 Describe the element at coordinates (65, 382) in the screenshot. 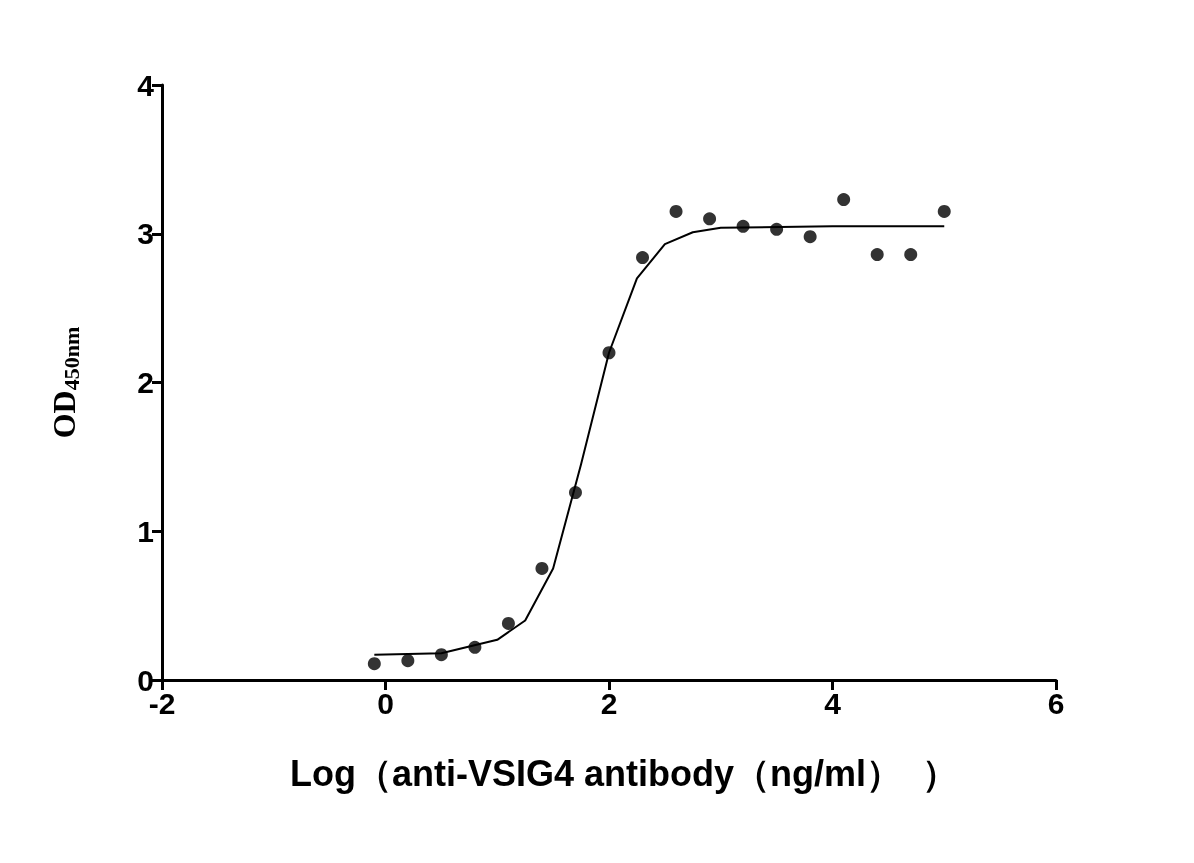

I see `y-axis-title: OD450nm` at that location.